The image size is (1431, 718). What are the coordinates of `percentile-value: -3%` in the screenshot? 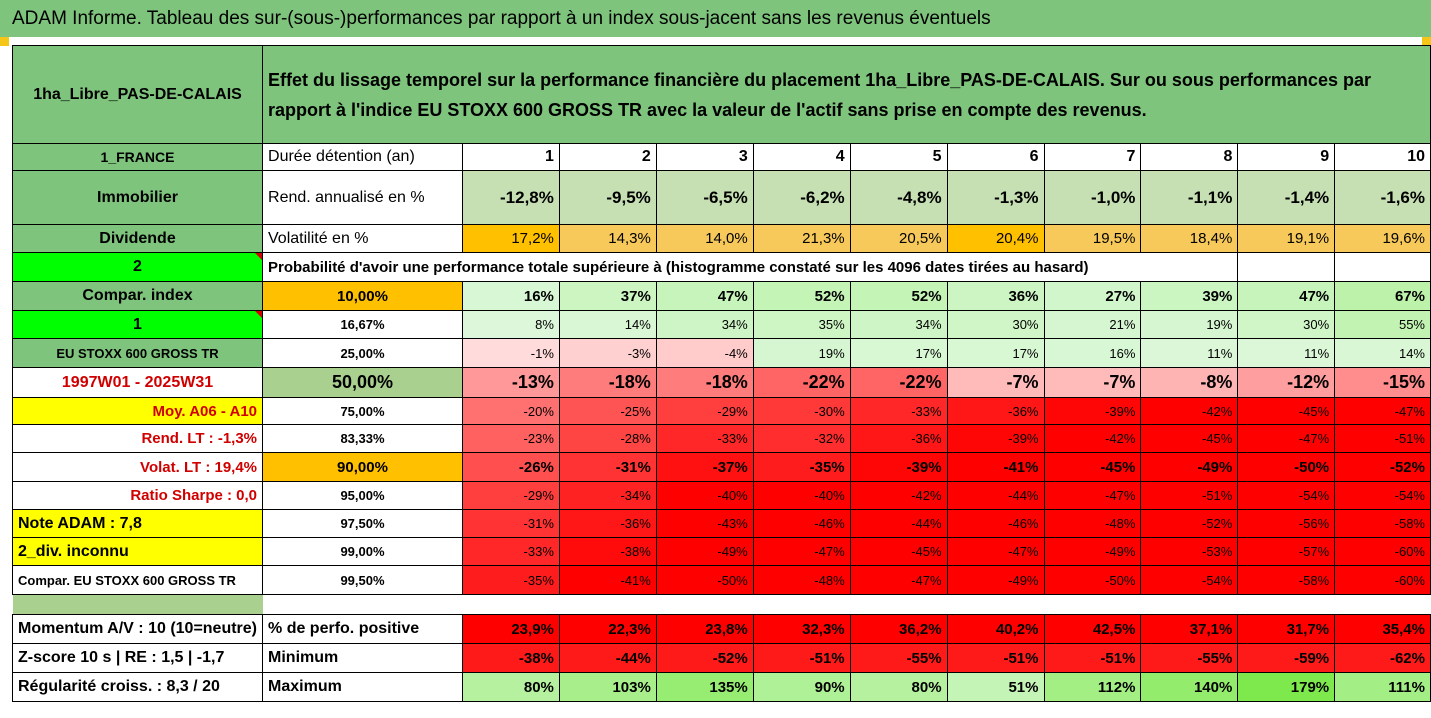 It's located at (607, 353).